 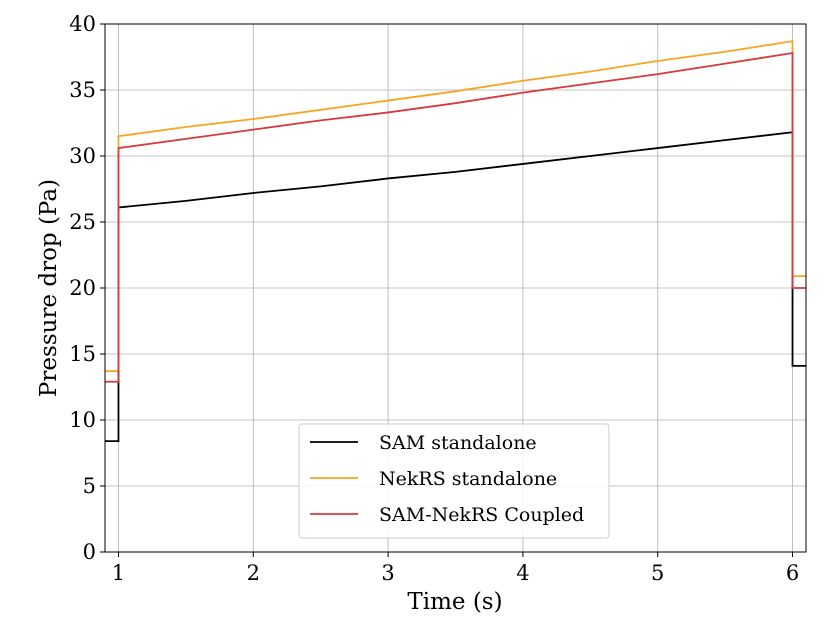 I want to click on x-tick-label: 5, so click(x=657, y=573).